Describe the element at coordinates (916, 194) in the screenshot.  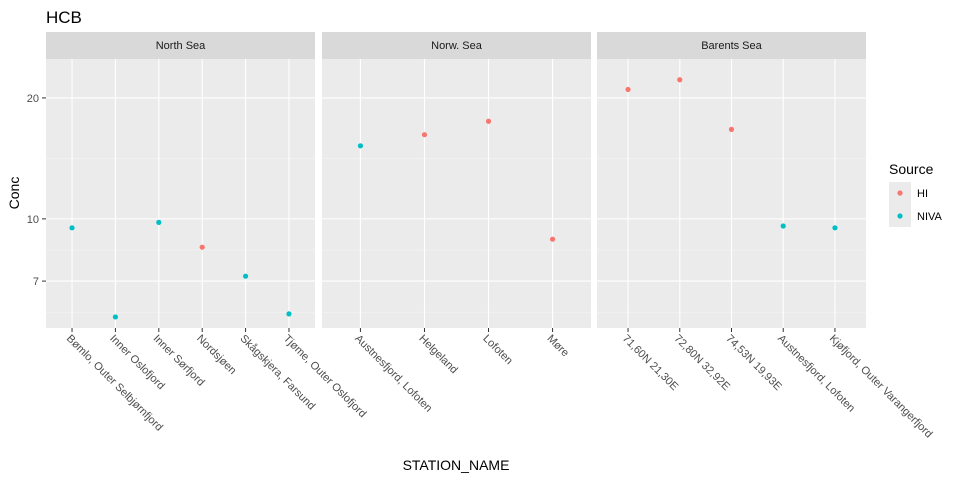
I see `legend: Source HI NIVA` at that location.